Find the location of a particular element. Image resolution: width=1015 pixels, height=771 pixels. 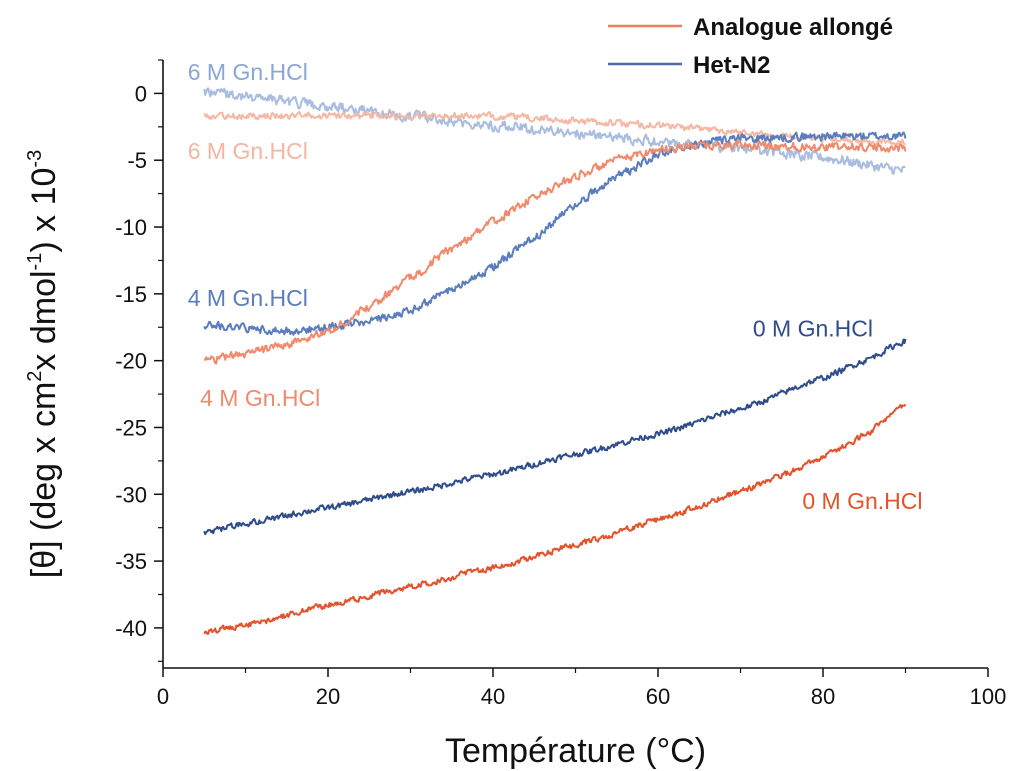

y-axis-title-superscript: -1 is located at coordinates (35, 262).